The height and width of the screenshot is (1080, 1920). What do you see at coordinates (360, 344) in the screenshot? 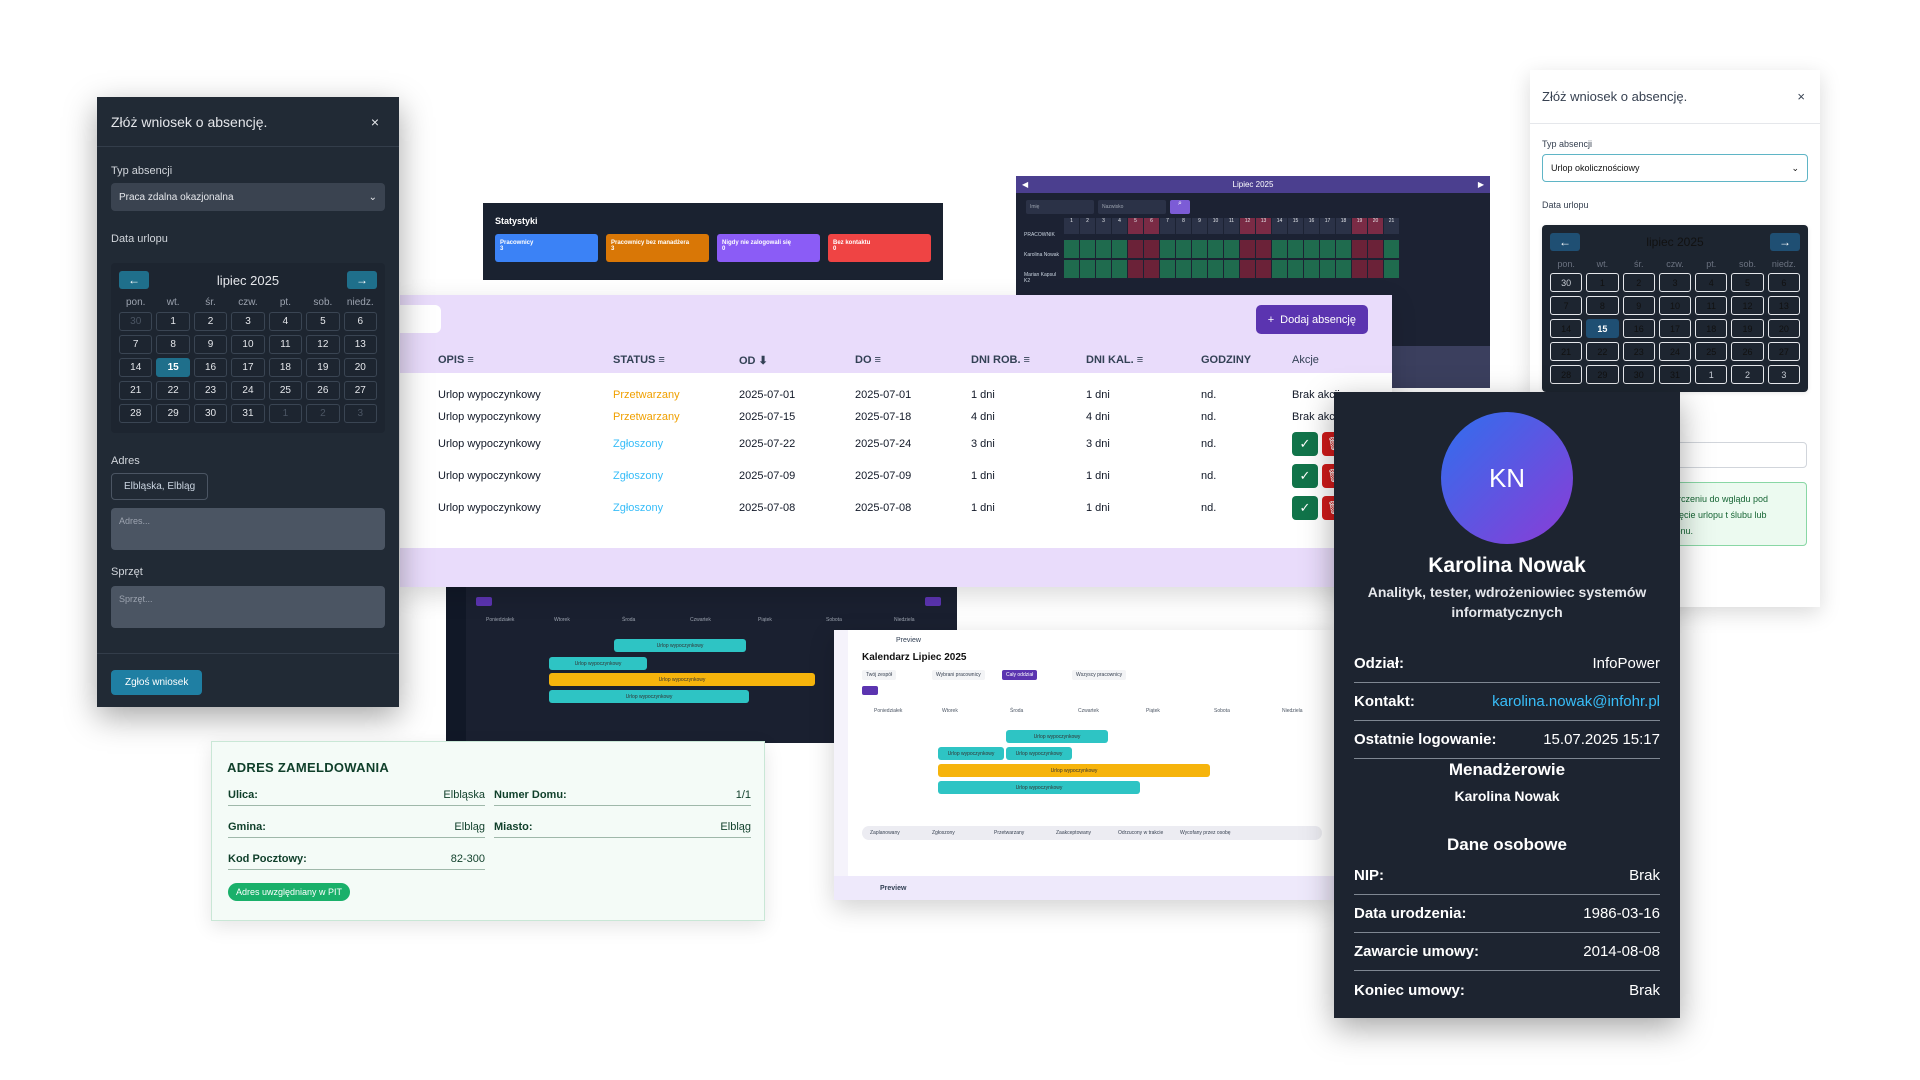
I see `day-cell: 13` at bounding box center [360, 344].